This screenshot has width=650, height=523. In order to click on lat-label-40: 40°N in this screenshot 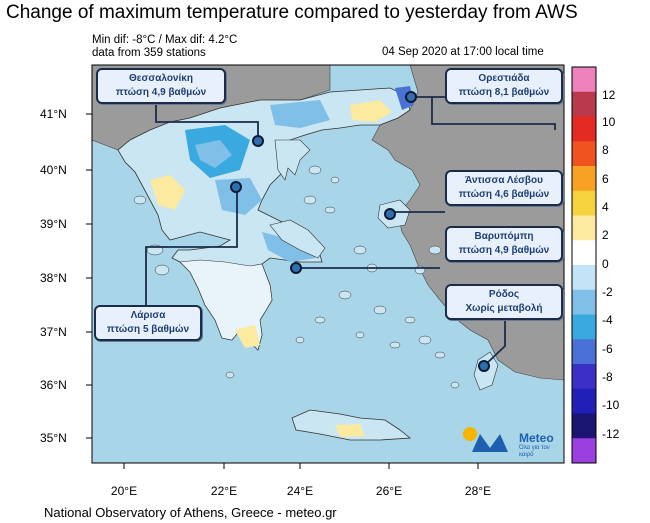, I will do `click(53, 170)`.